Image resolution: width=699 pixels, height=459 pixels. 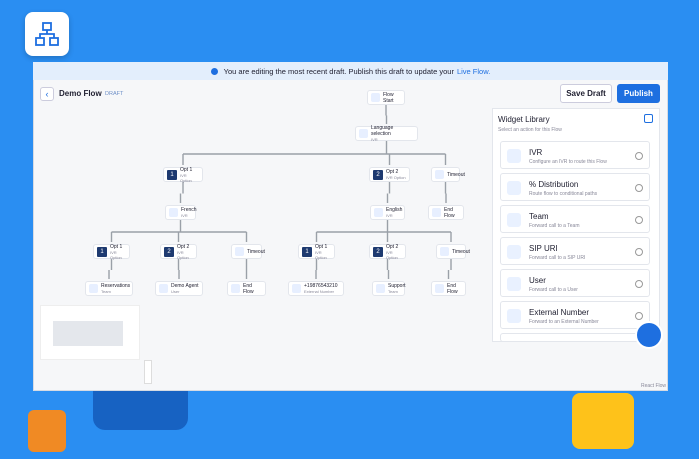 What do you see at coordinates (638, 93) in the screenshot?
I see `publish-button: Publish` at bounding box center [638, 93].